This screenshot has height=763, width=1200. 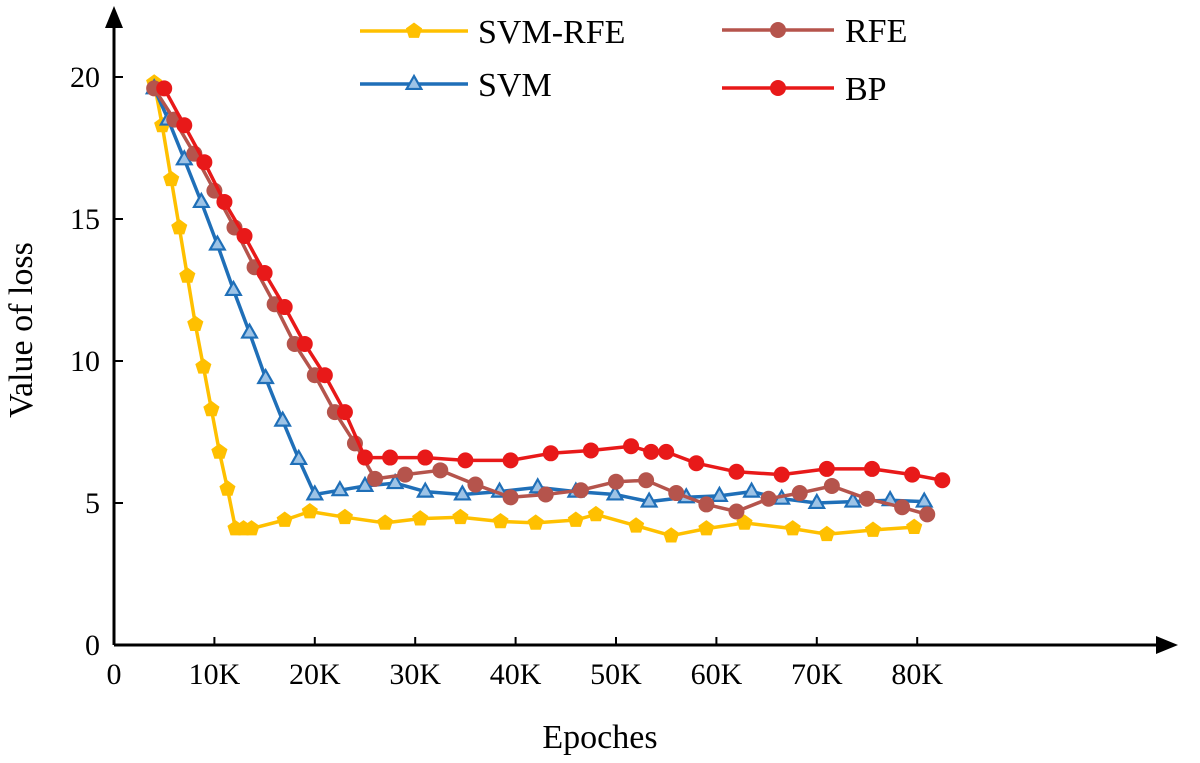 I want to click on x-tick-label: 40K, so click(x=516, y=674).